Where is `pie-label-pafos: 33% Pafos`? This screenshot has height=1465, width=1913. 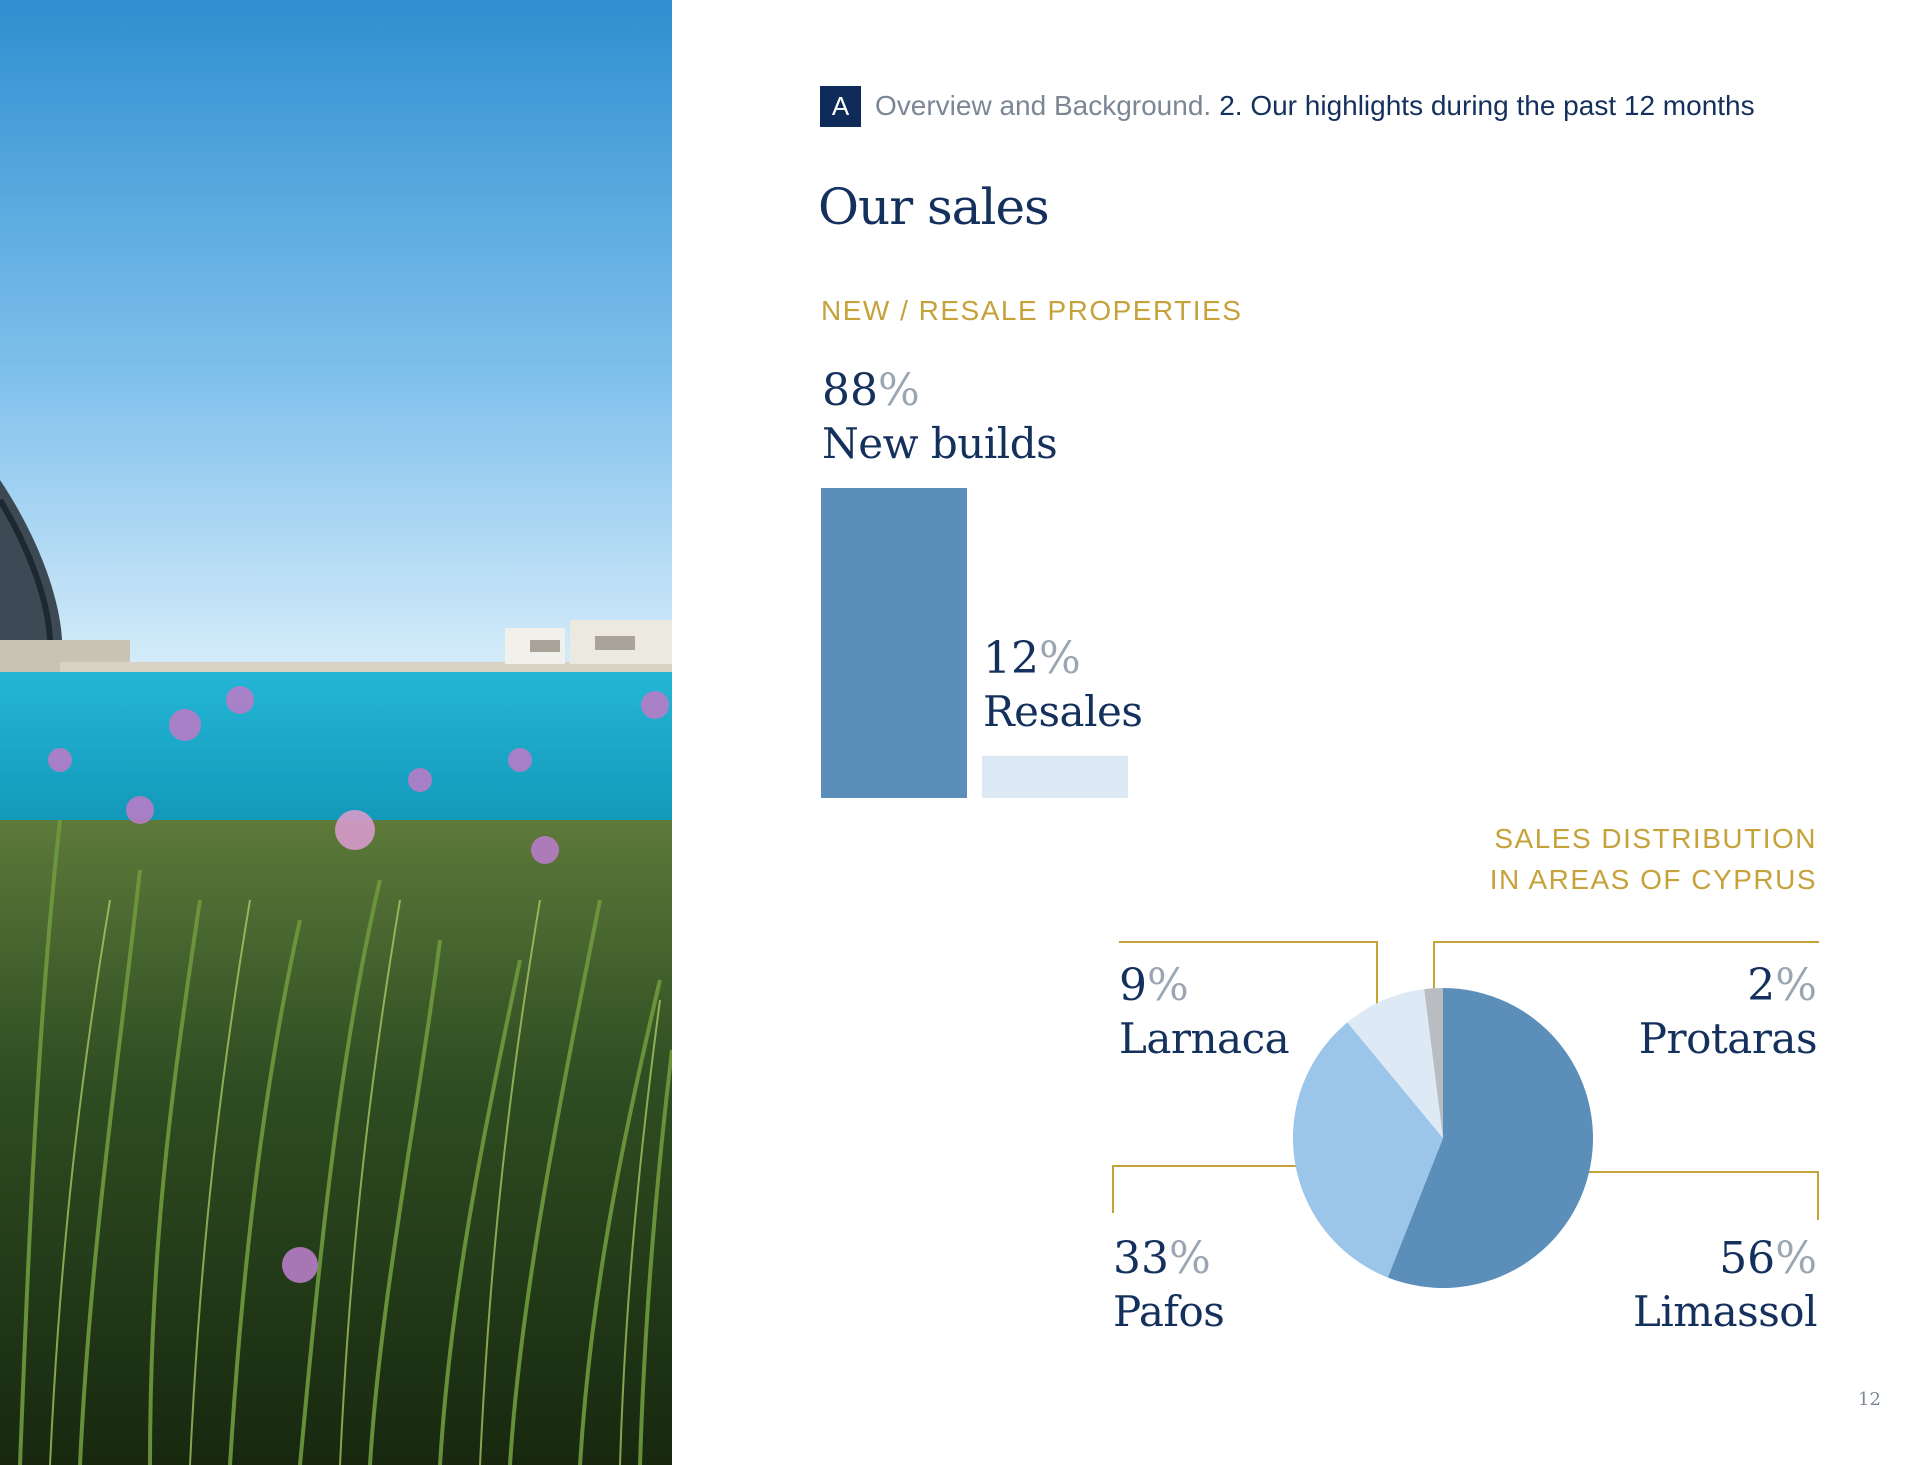
pie-label-pafos: 33% Pafos is located at coordinates (1169, 1286).